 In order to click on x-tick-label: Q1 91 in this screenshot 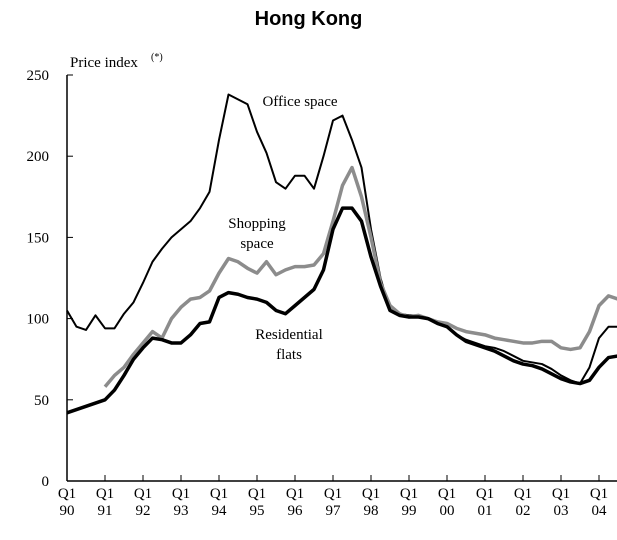, I will do `click(105, 502)`.